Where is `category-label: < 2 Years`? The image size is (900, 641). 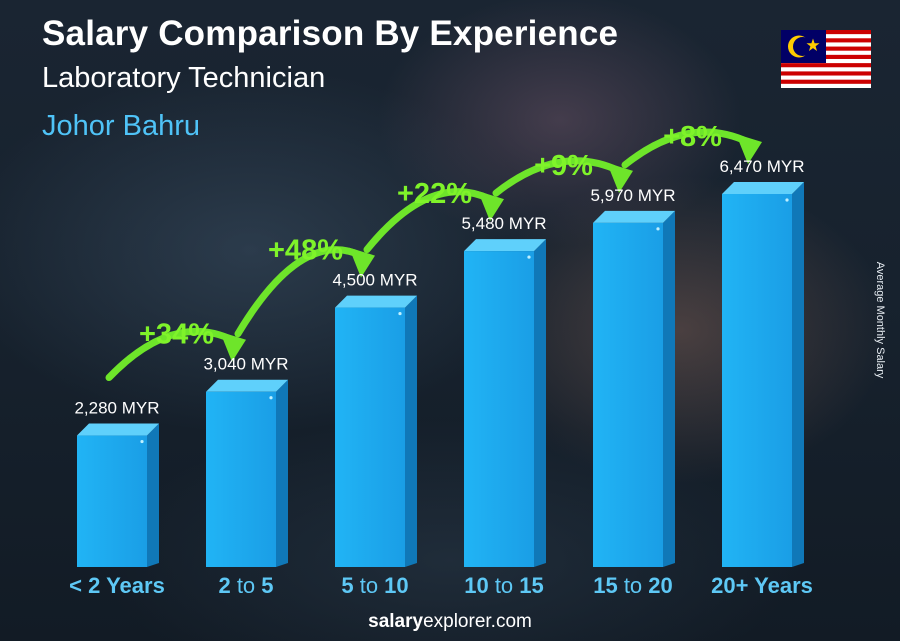 category-label: < 2 Years is located at coordinates (117, 585).